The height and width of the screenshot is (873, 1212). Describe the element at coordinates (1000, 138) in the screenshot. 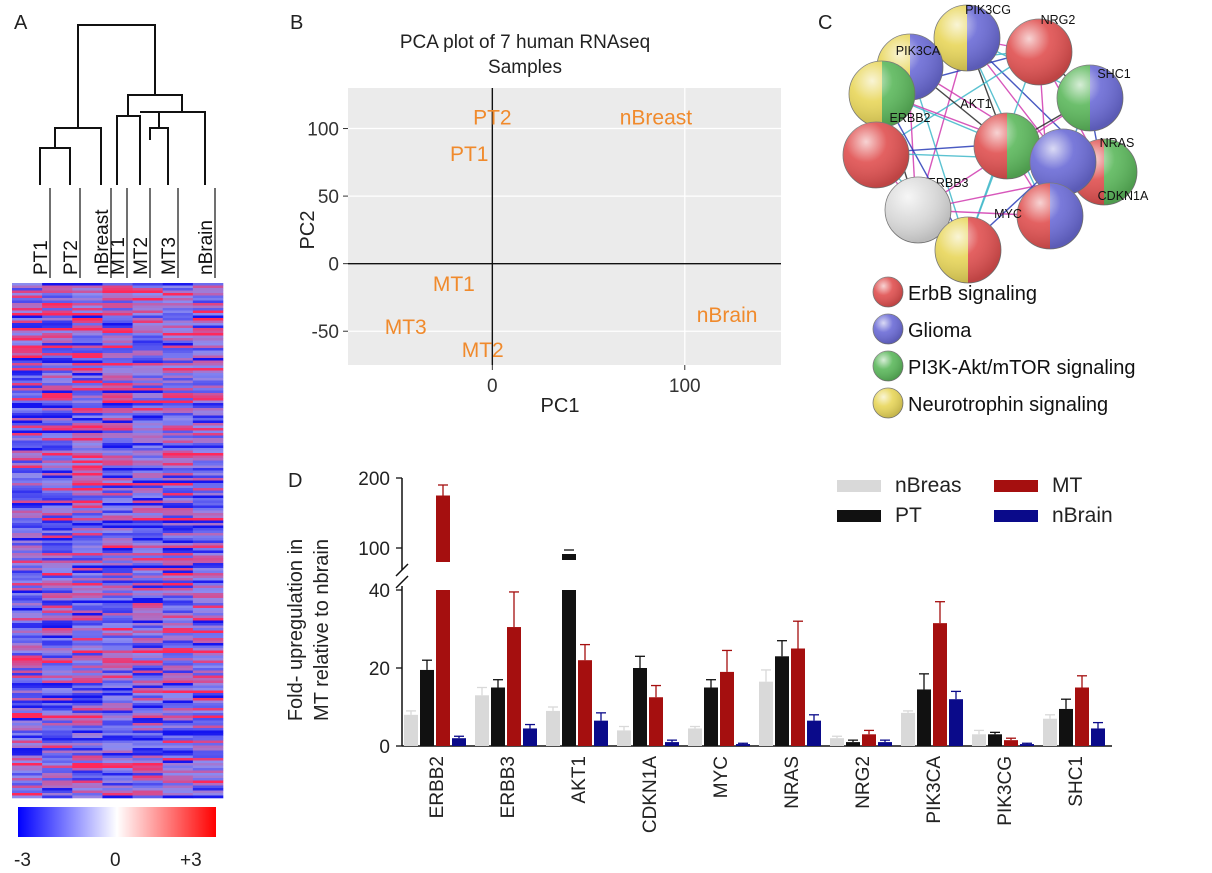

I see `network-node: AKT1` at that location.